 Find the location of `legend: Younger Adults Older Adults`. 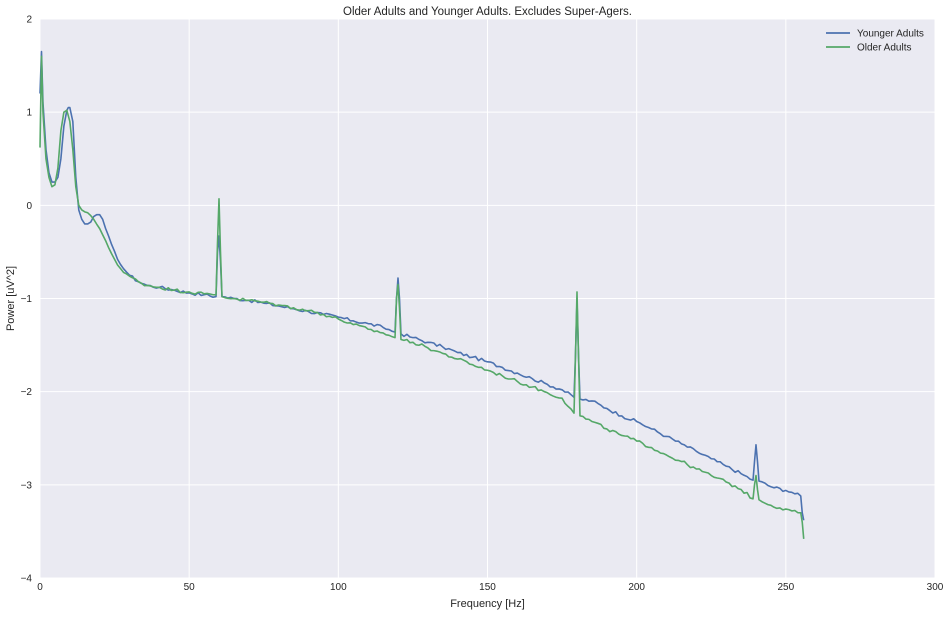

legend: Younger Adults Older Adults is located at coordinates (875, 41).